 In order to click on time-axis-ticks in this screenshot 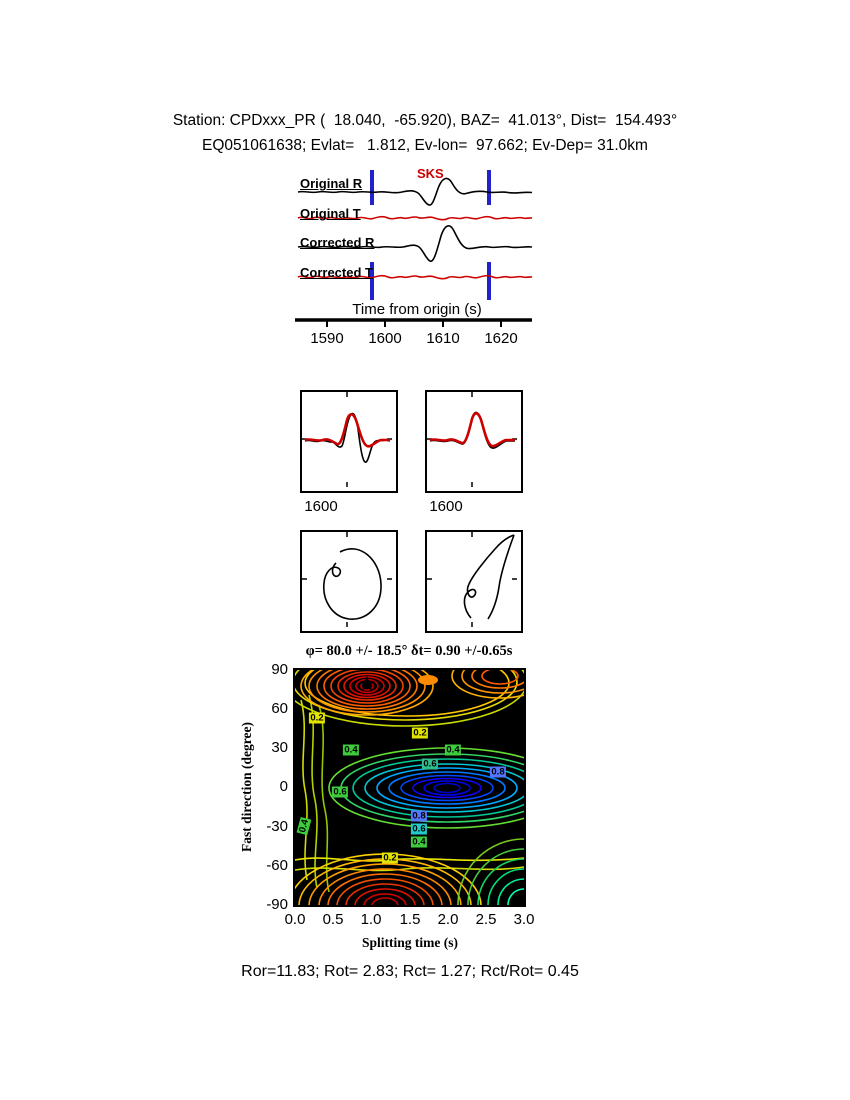, I will do `click(414, 323)`.